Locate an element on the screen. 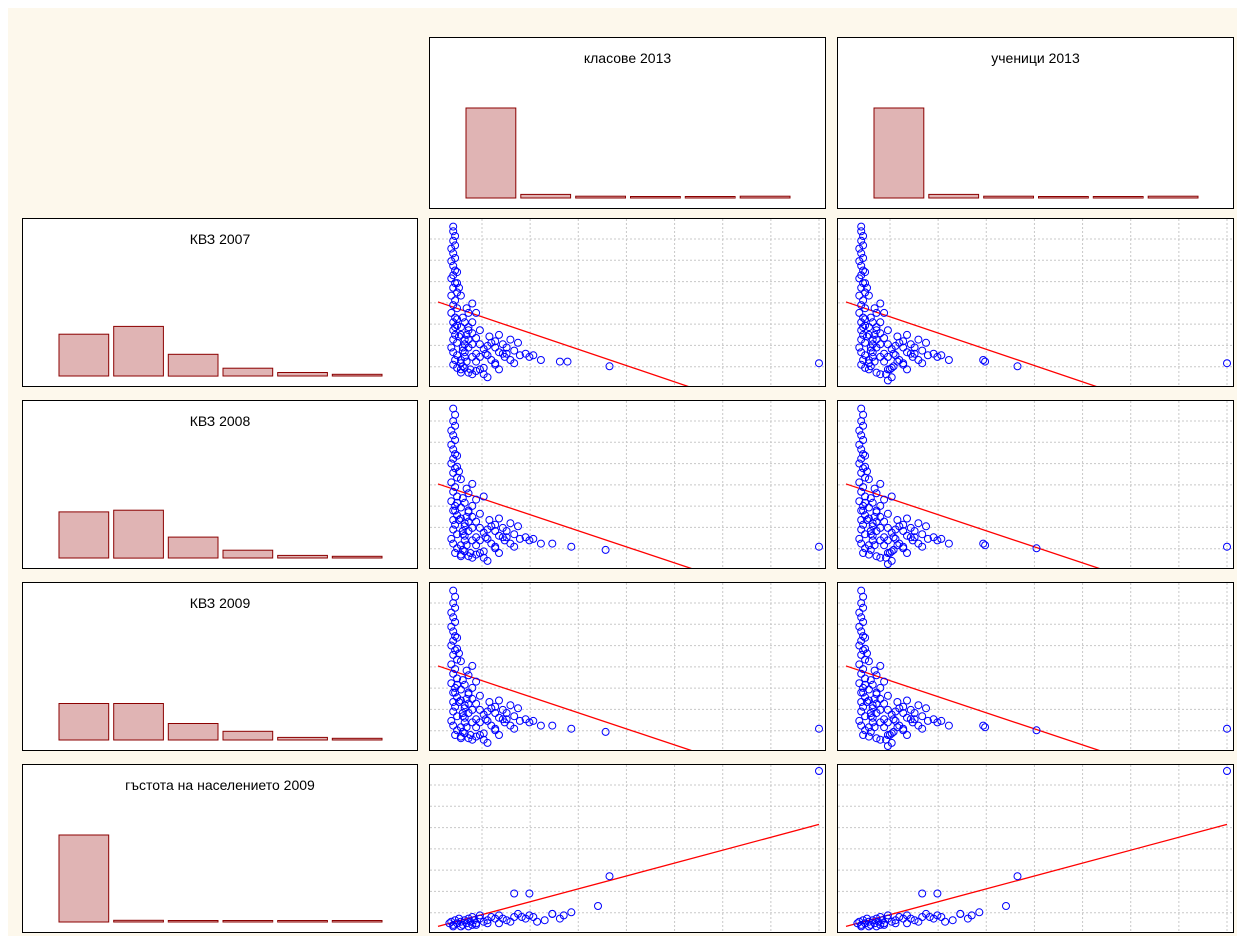 This screenshot has height=936, width=1237. row-title: КВЗ 2009 is located at coordinates (220, 603).